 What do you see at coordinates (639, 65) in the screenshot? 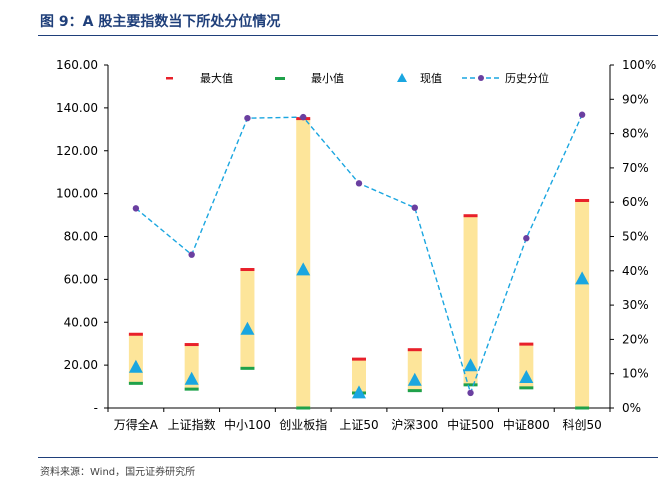
I see `right-tick-label: 100%` at bounding box center [639, 65].